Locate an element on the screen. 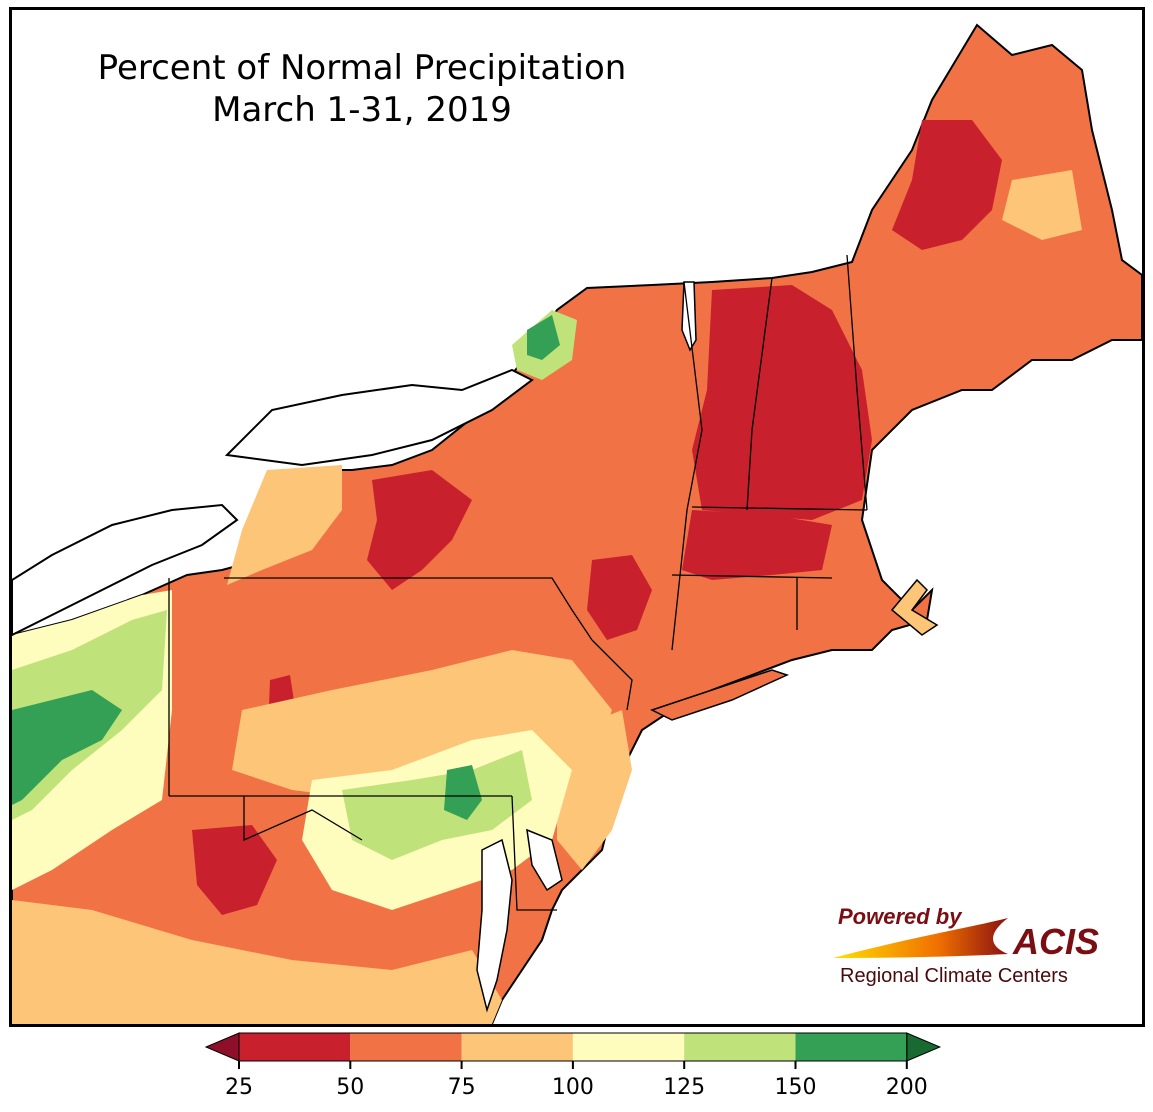 The image size is (1153, 1112). border-pa-nj is located at coordinates (612, 675).